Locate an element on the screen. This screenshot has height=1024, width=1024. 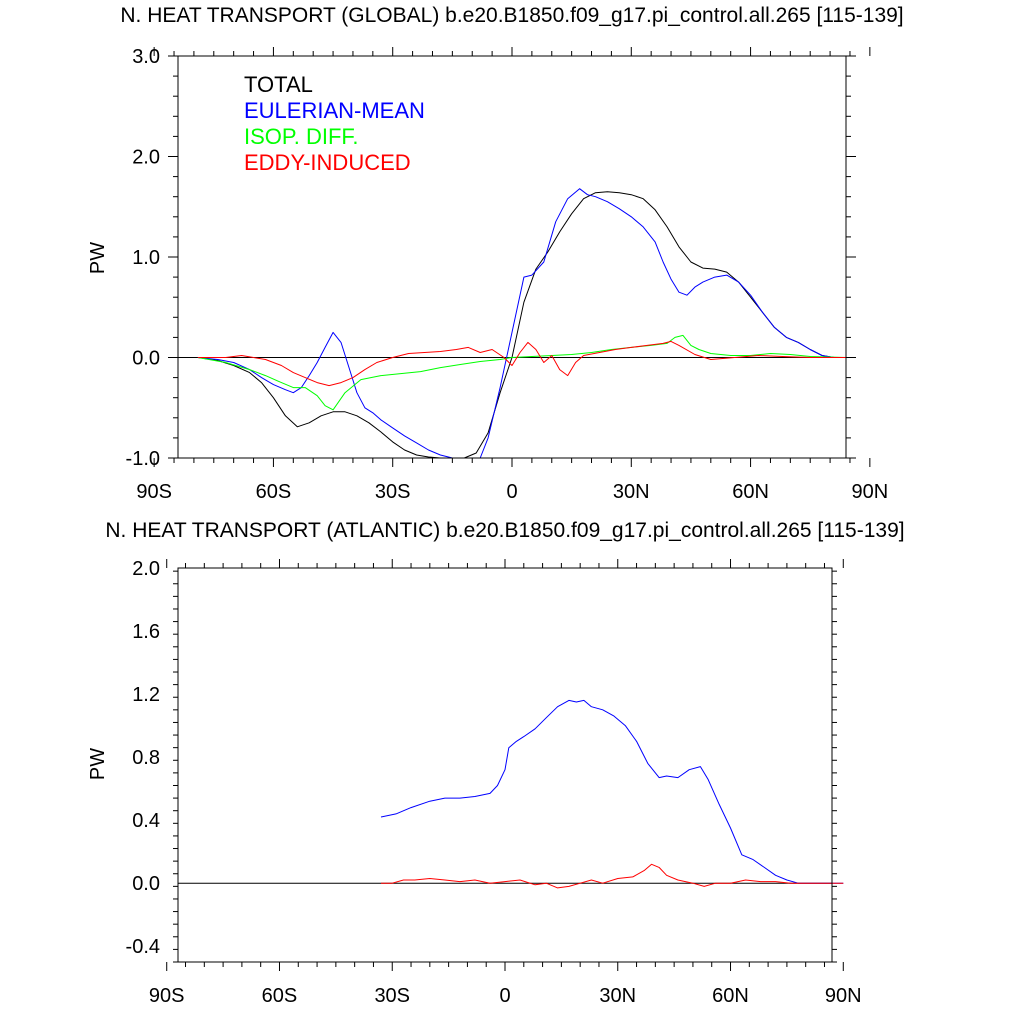
legend-isop-diff: ISOP. DIFF. is located at coordinates (301, 136).